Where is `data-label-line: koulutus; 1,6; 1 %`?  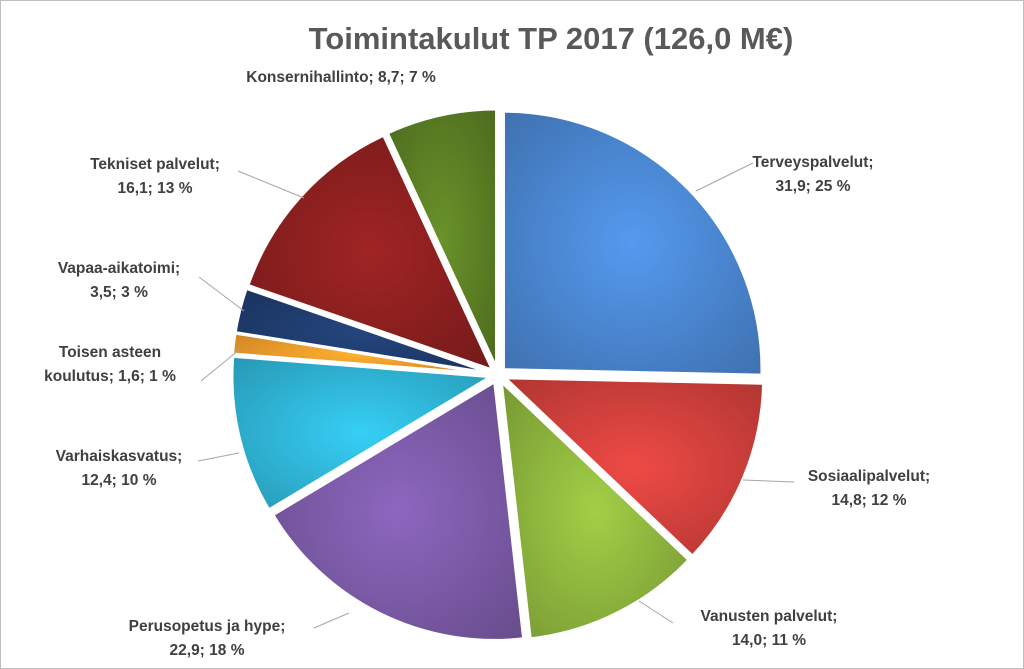
data-label-line: koulutus; 1,6; 1 % is located at coordinates (110, 376).